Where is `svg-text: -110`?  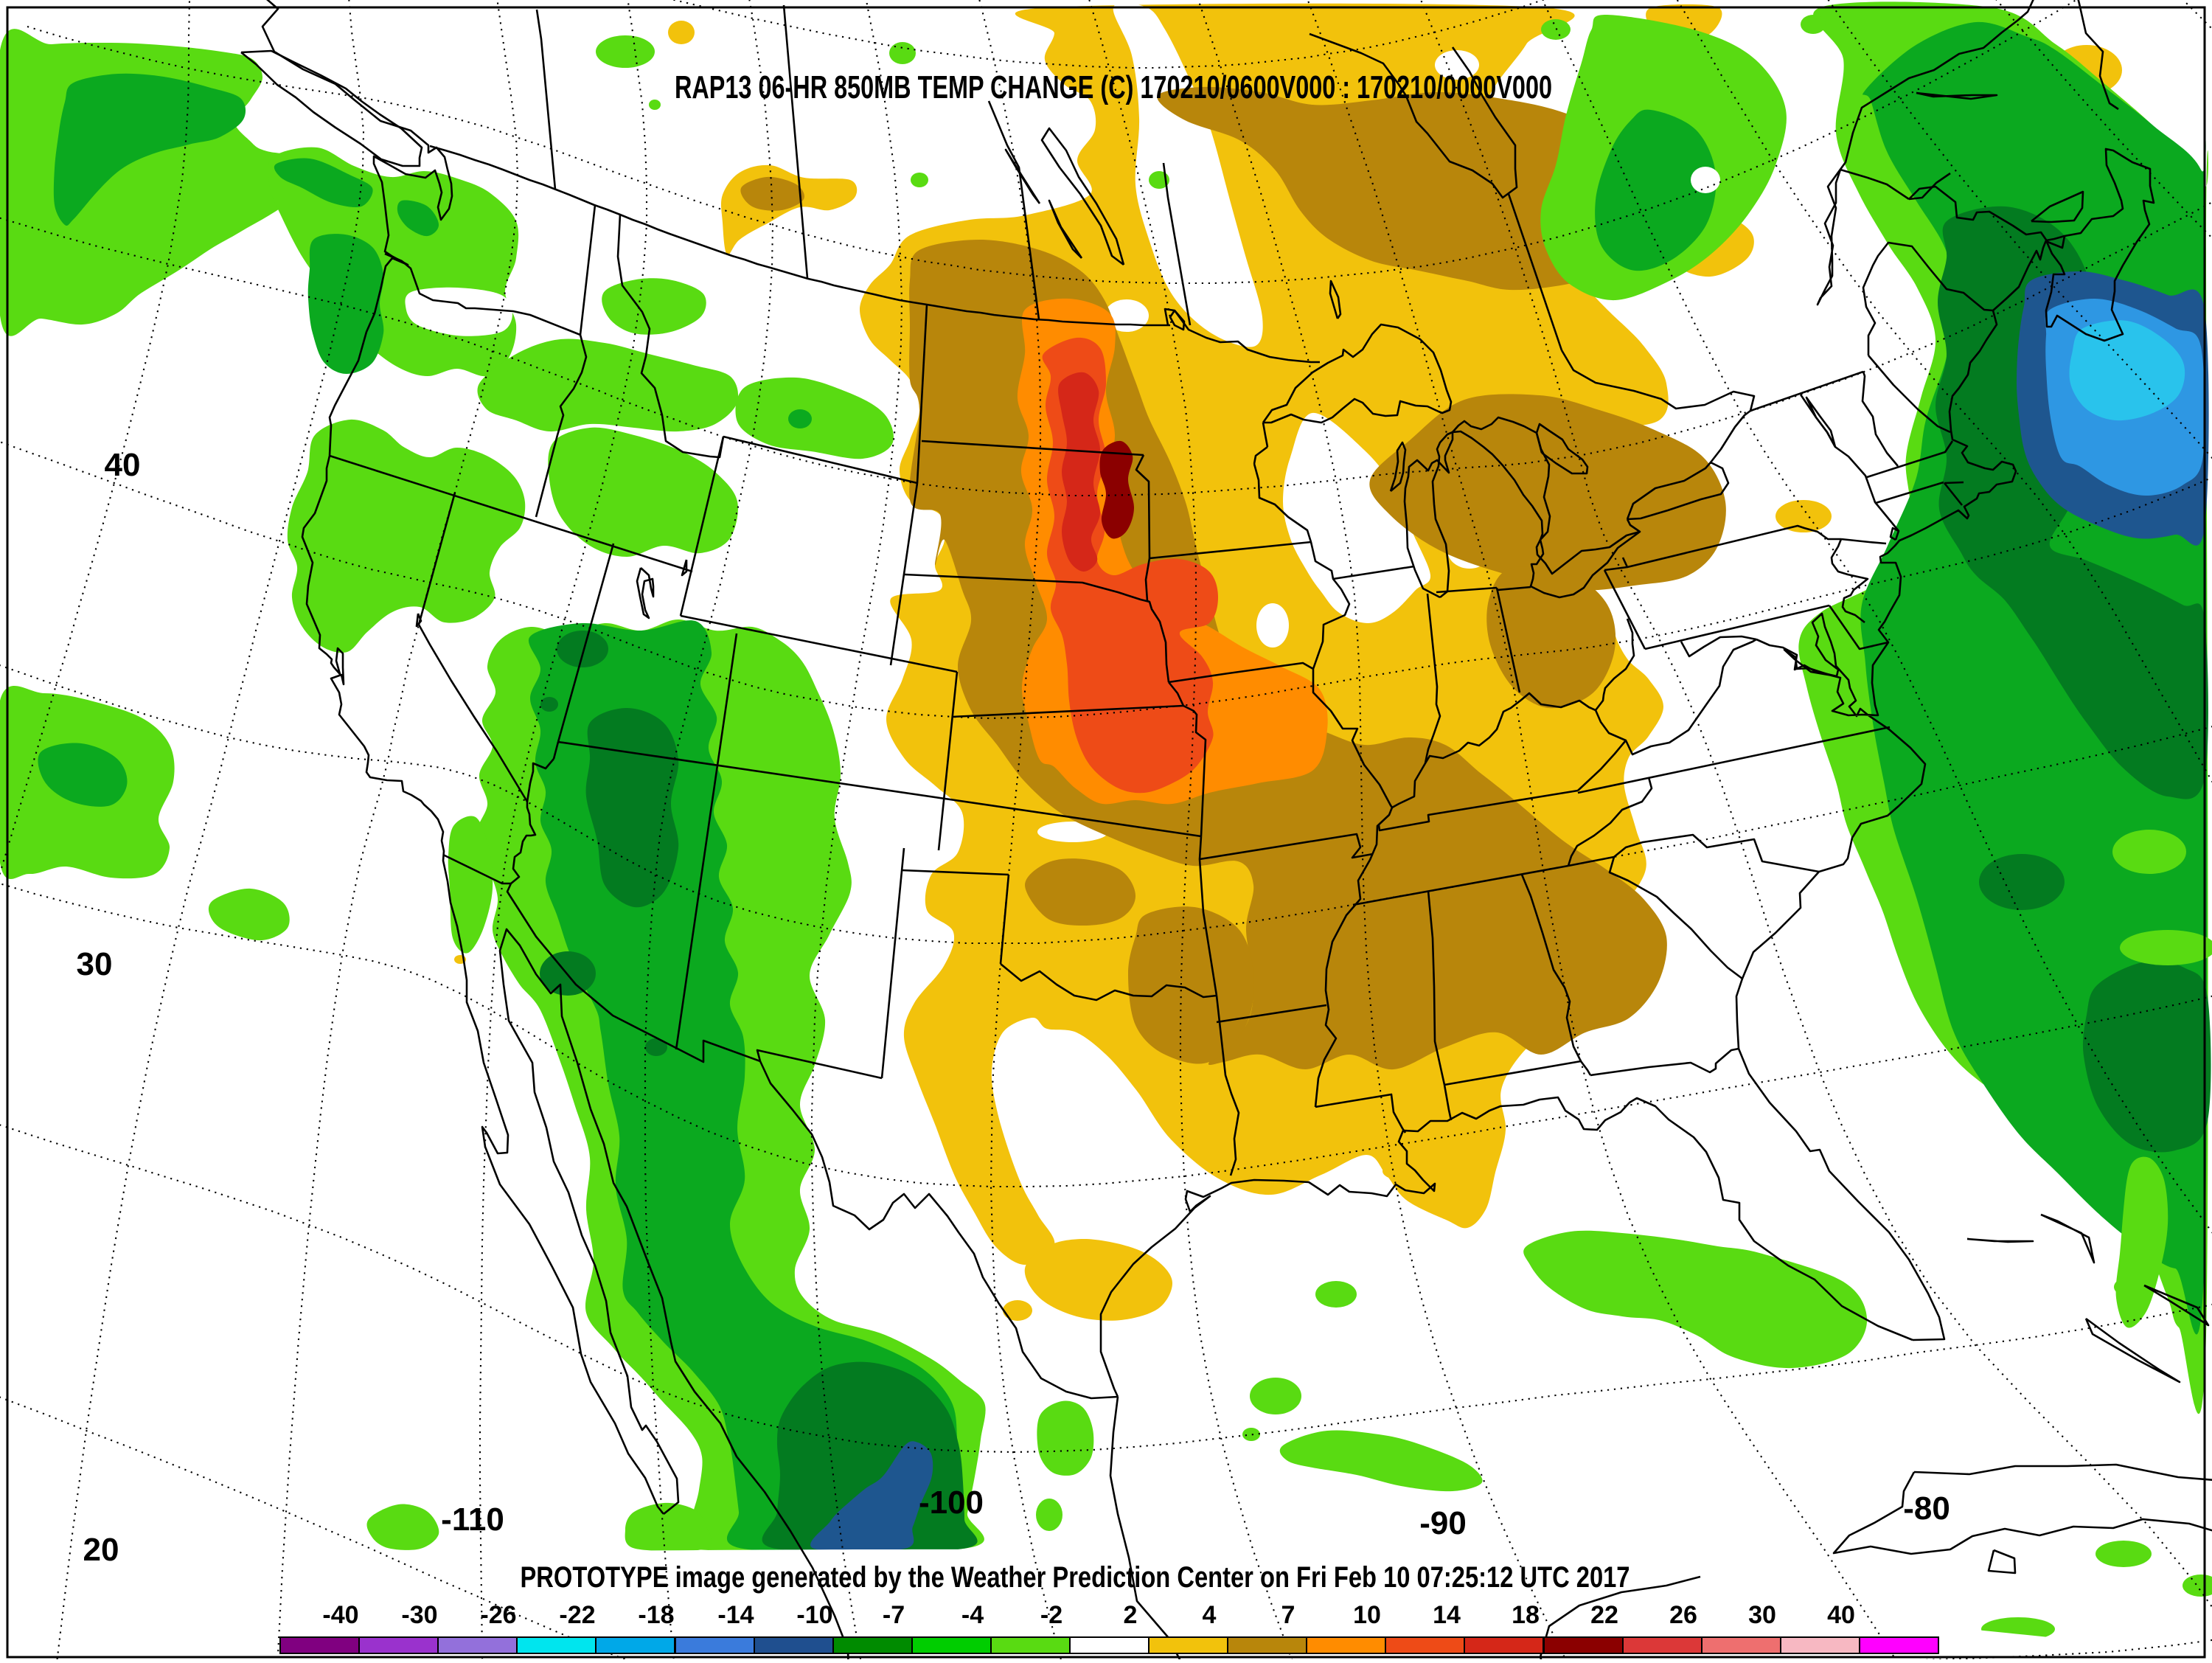
svg-text: -110 is located at coordinates (472, 1519).